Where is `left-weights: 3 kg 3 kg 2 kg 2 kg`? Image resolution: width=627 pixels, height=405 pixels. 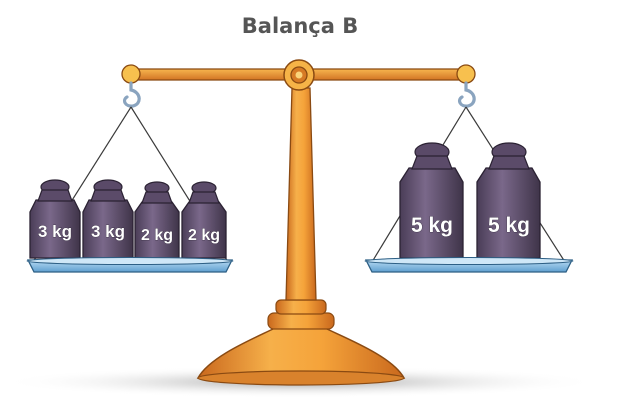 left-weights: 3 kg 3 kg 2 kg 2 kg is located at coordinates (128, 219).